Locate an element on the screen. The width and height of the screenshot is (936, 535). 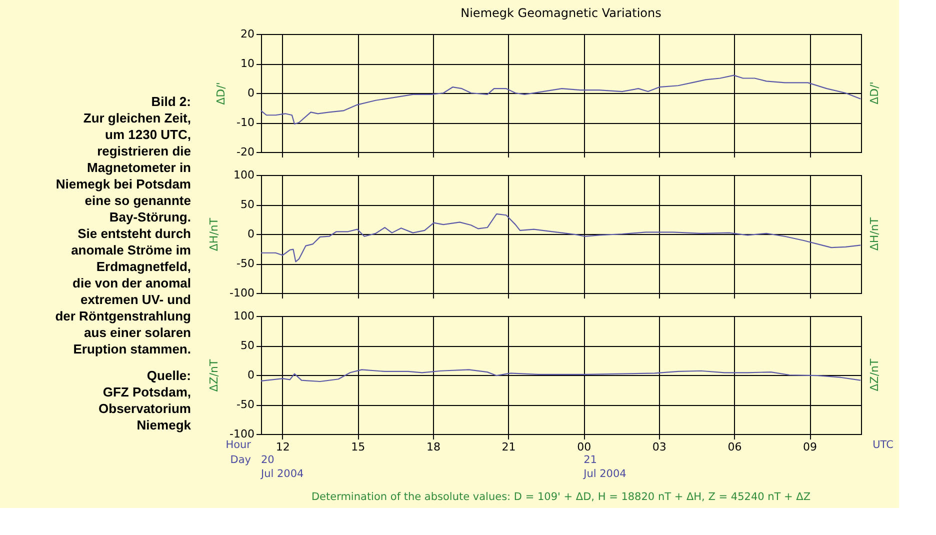
text: 20 Jul 2004 is located at coordinates (282, 467).